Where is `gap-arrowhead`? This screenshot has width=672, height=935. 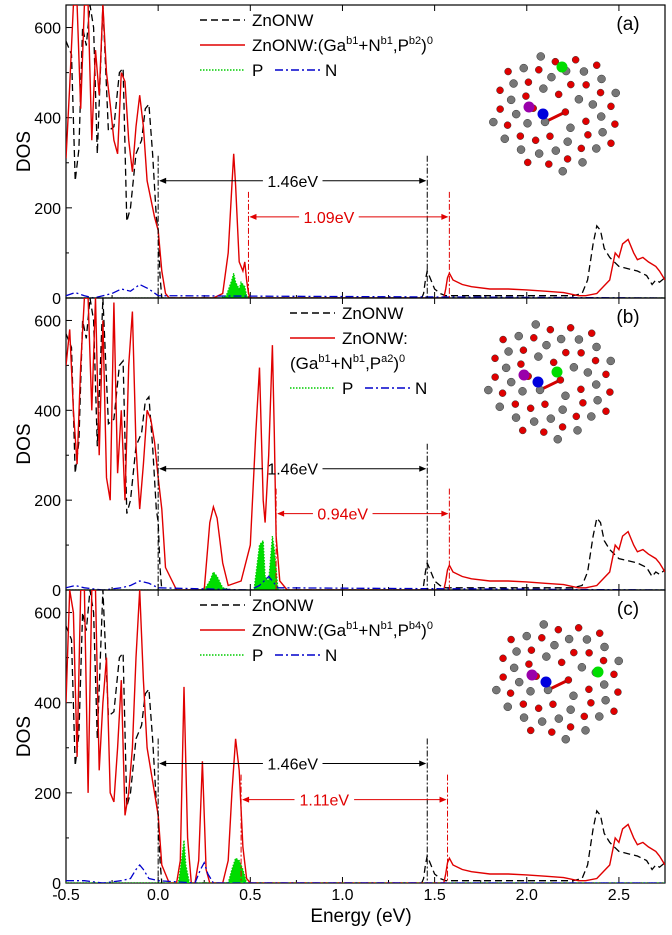 gap-arrowhead is located at coordinates (423, 763).